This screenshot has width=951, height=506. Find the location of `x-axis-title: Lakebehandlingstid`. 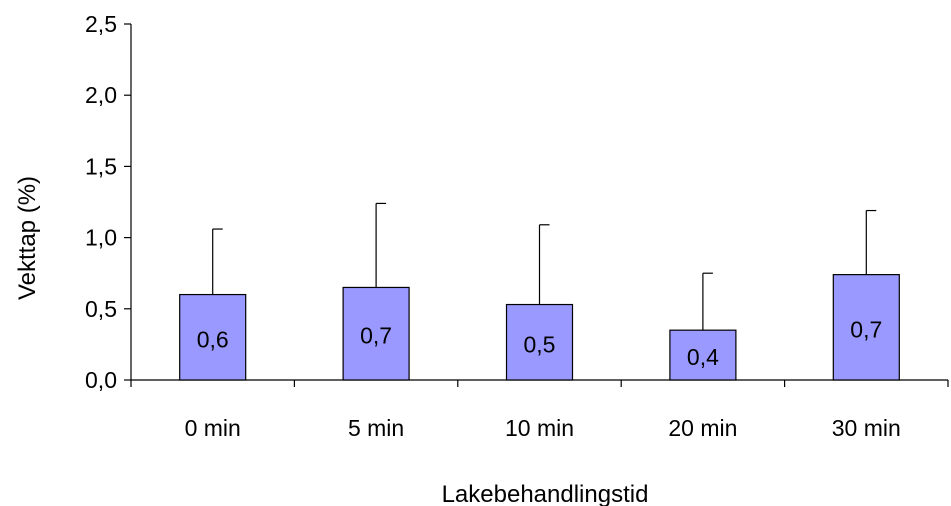

x-axis-title: Lakebehandlingstid is located at coordinates (545, 493).